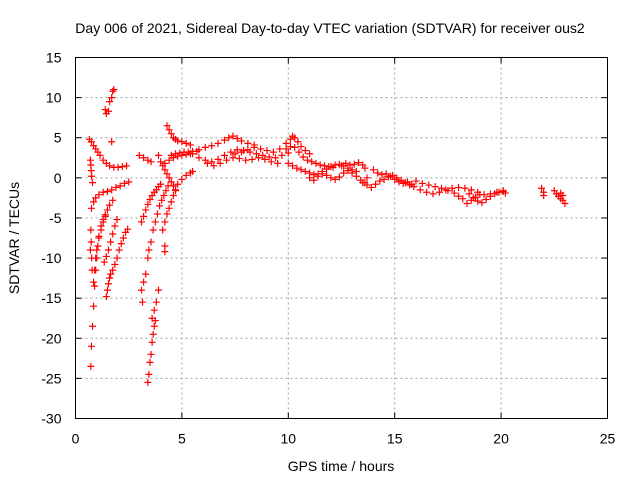 Image resolution: width=640 pixels, height=480 pixels. Describe the element at coordinates (109, 116) in the screenshot. I see `series-arc-g` at that location.